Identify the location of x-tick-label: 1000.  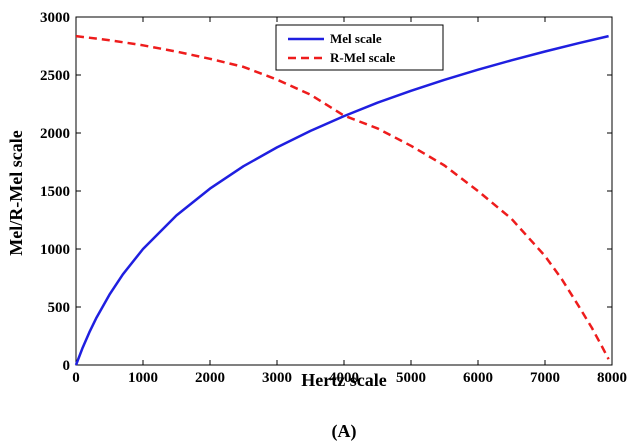
(143, 378).